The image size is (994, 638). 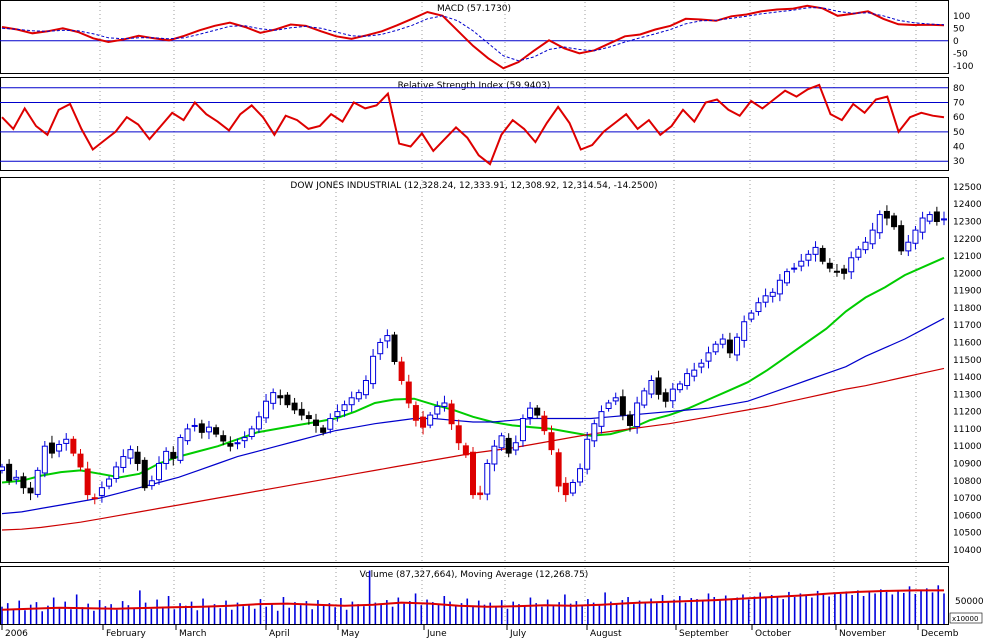 What do you see at coordinates (959, 148) in the screenshot?
I see `rsi-y-tick: 40` at bounding box center [959, 148].